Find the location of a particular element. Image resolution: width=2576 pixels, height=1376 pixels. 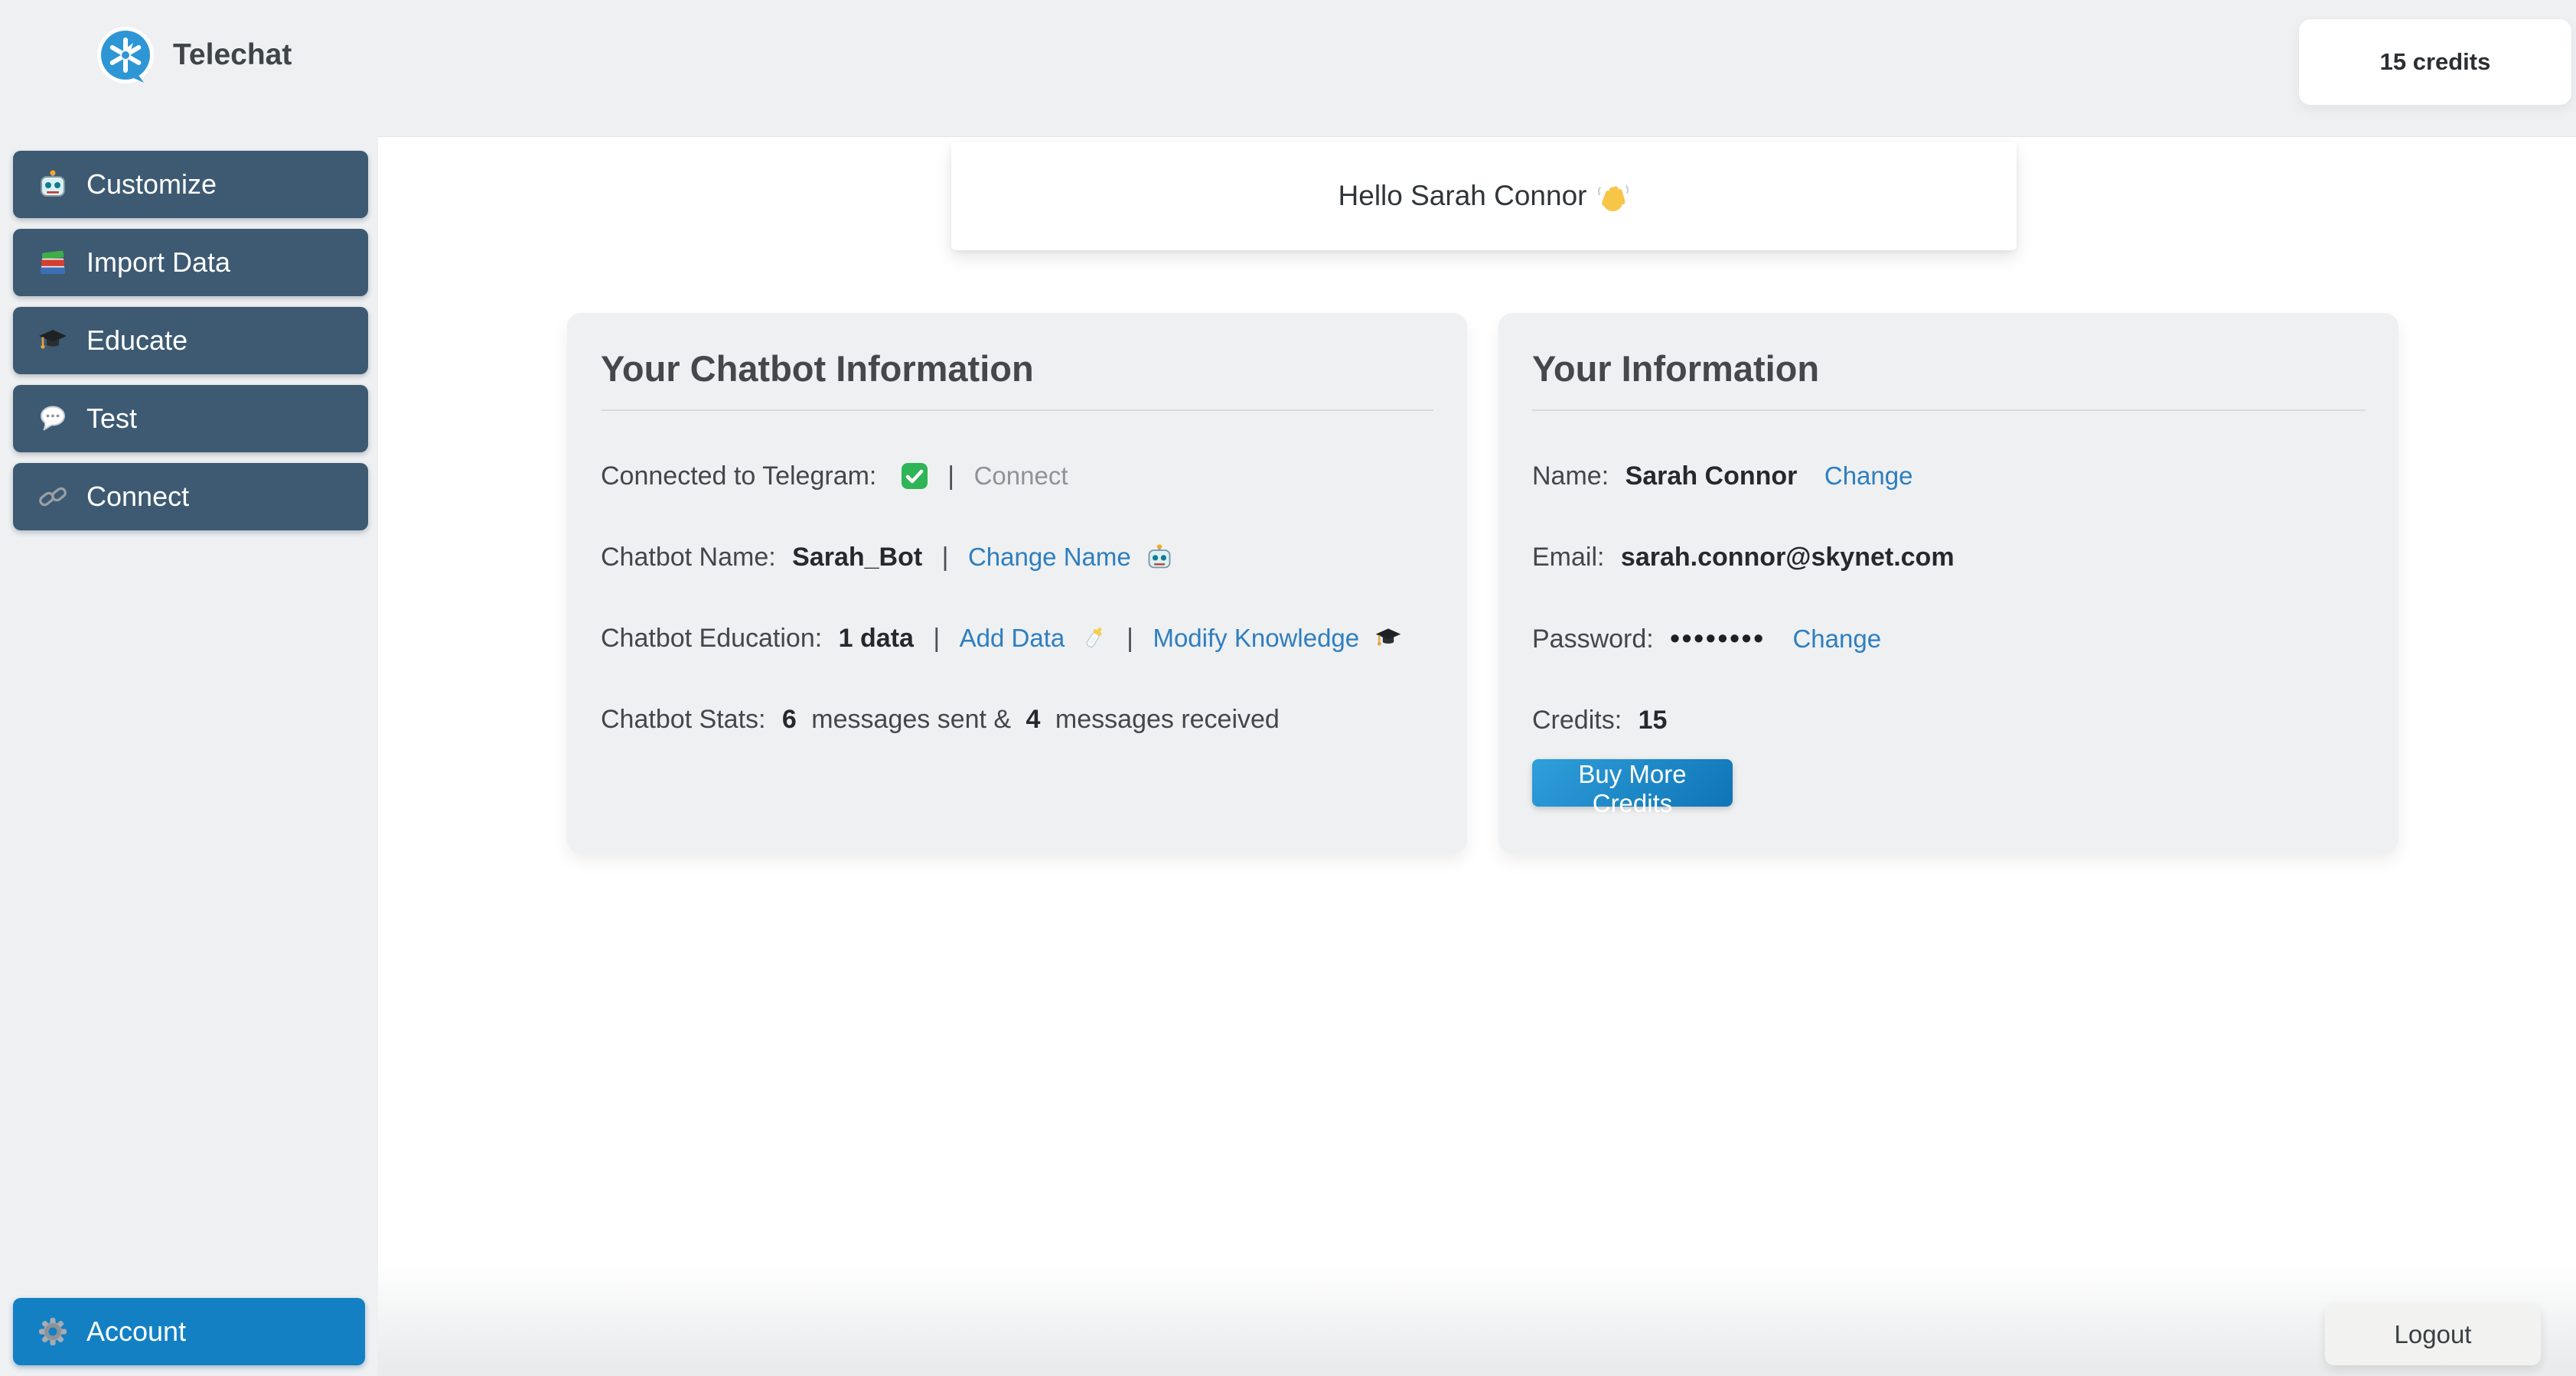

sidebar-item-import-data: Import Data is located at coordinates (190, 262).